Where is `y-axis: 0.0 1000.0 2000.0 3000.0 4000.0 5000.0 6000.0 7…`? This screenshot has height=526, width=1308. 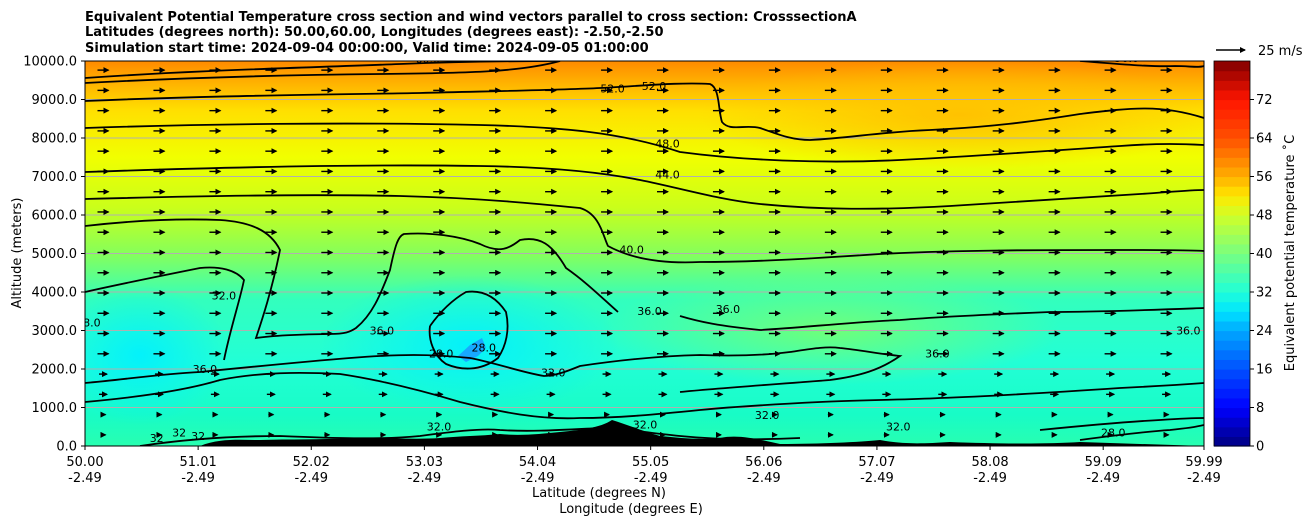 y-axis: 0.0 1000.0 2000.0 3000.0 4000.0 5000.0 6000.0 7… is located at coordinates (54, 255).